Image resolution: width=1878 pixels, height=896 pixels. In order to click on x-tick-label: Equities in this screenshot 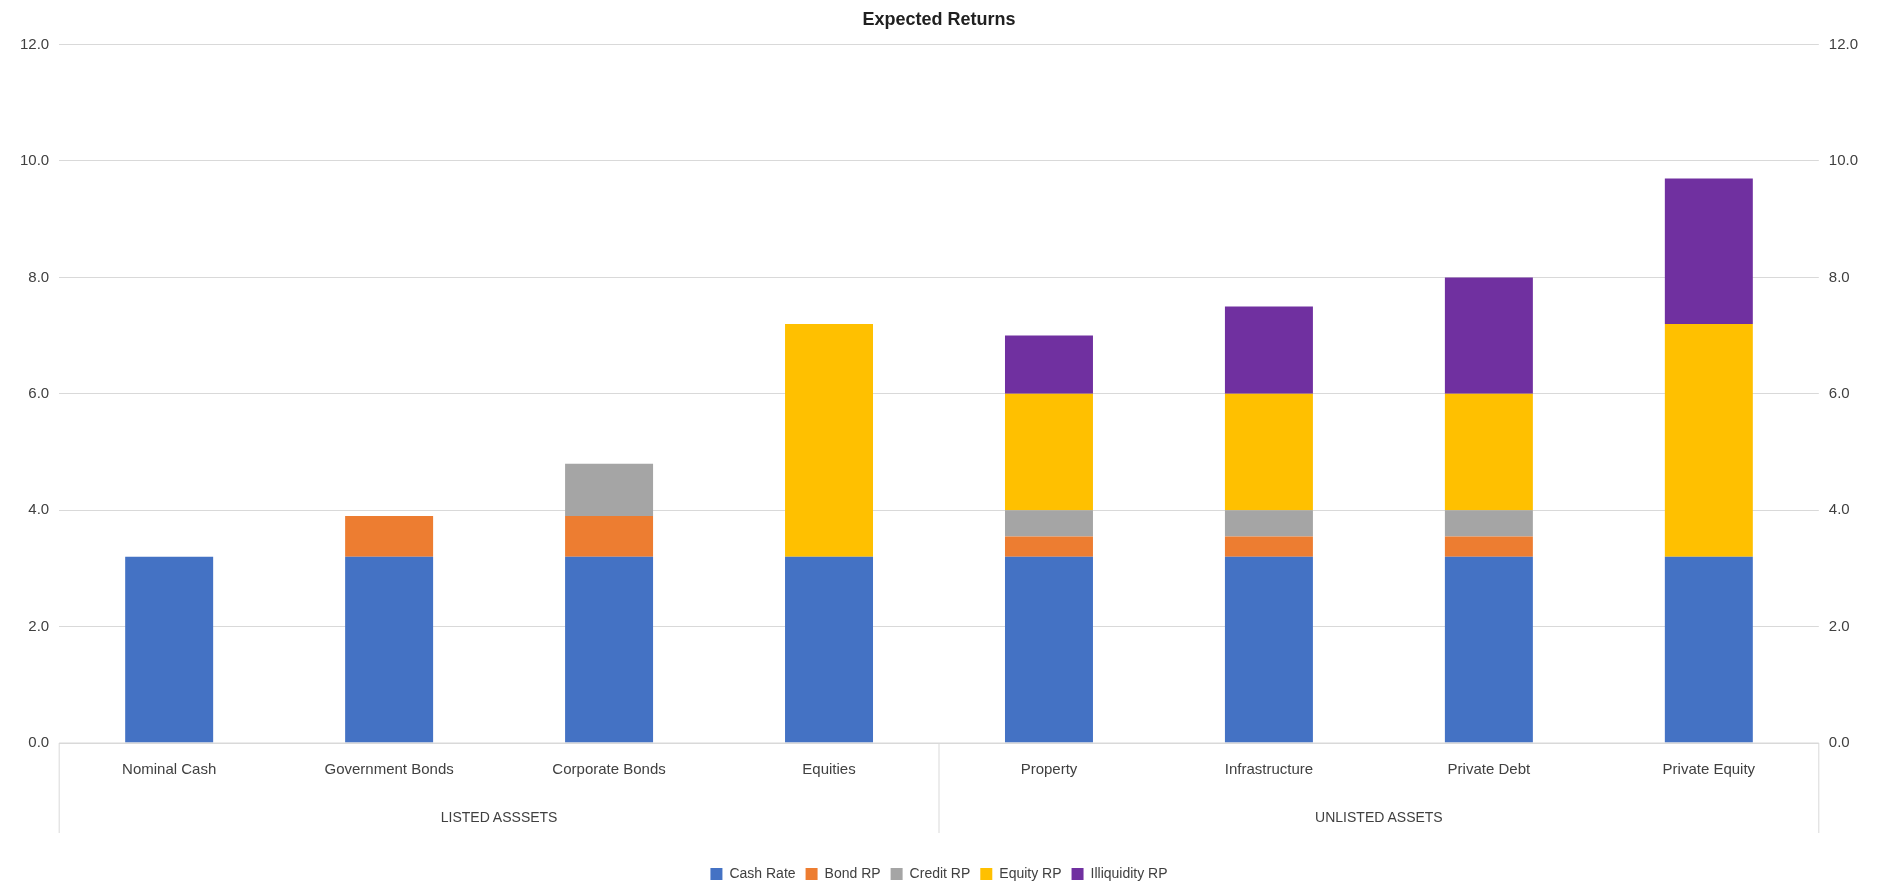, I will do `click(829, 769)`.